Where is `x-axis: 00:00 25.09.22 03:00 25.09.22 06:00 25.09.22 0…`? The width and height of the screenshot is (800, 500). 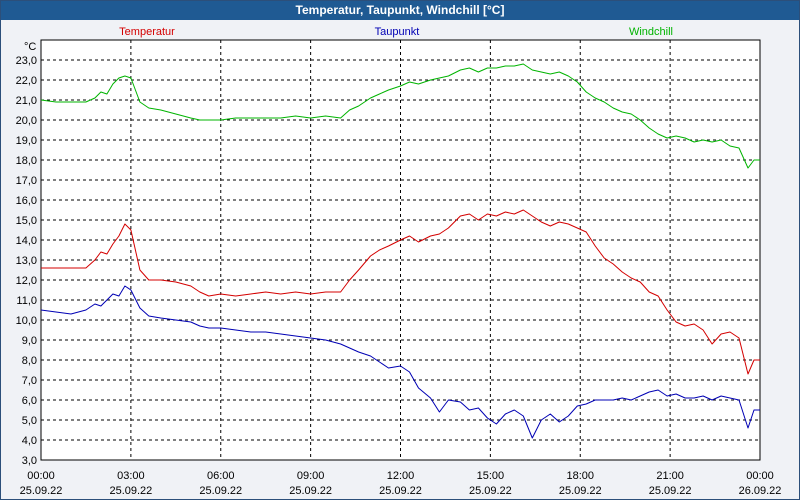
x-axis: 00:00 25.09.22 03:00 25.09.22 06:00 25.09.22 0… is located at coordinates (401, 483).